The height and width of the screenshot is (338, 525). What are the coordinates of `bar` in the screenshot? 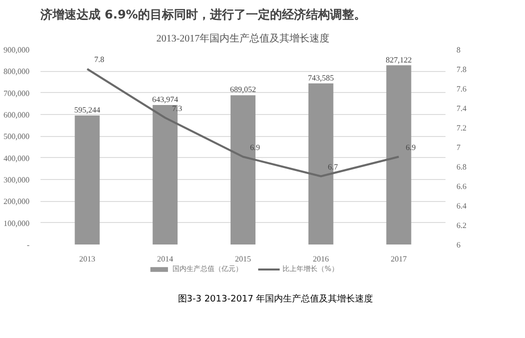 It's located at (87, 180).